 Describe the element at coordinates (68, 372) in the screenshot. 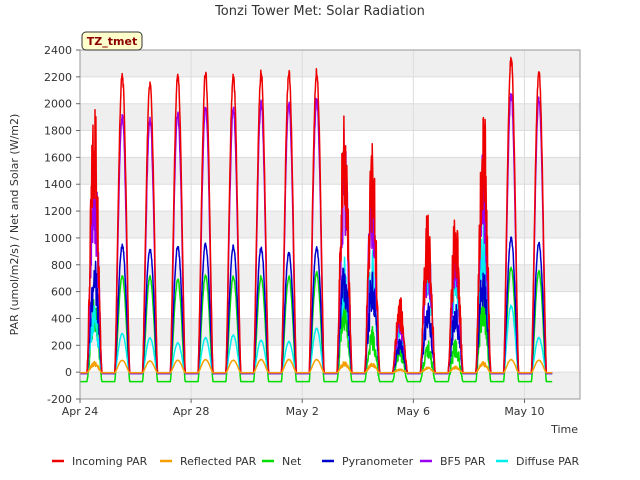

I see `y-tick-label: 0` at that location.